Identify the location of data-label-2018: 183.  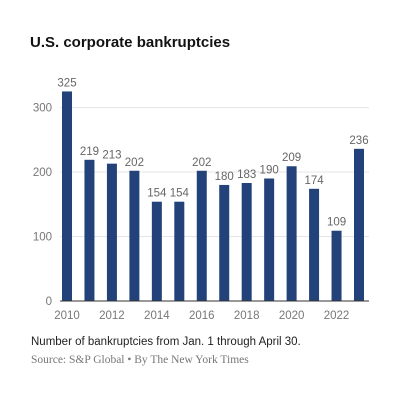
(246, 175).